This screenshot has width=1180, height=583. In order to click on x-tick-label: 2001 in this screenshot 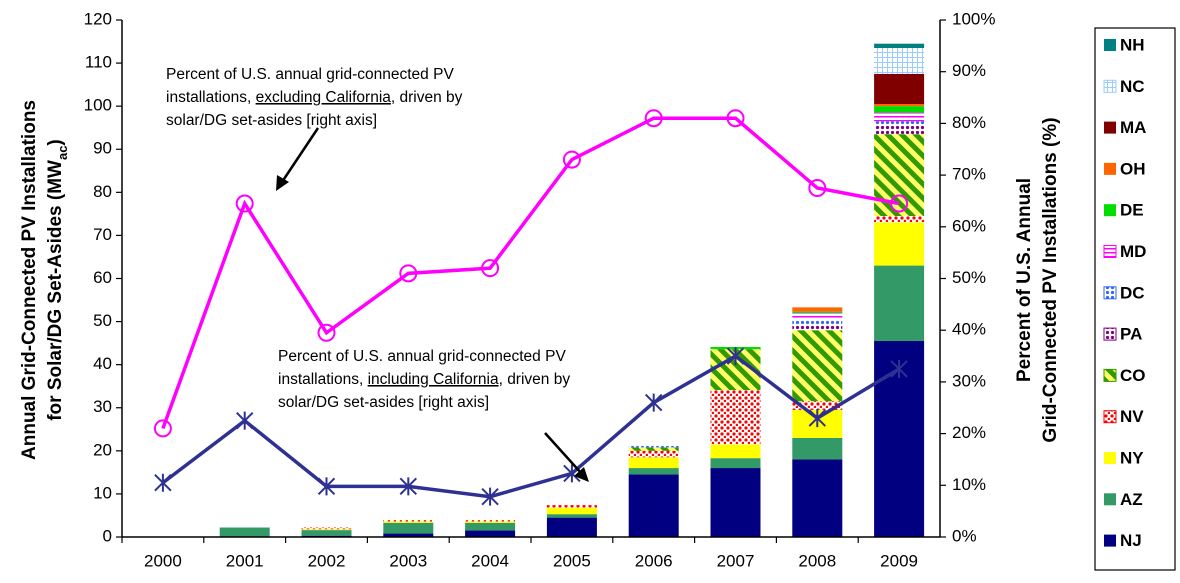, I will do `click(245, 560)`.